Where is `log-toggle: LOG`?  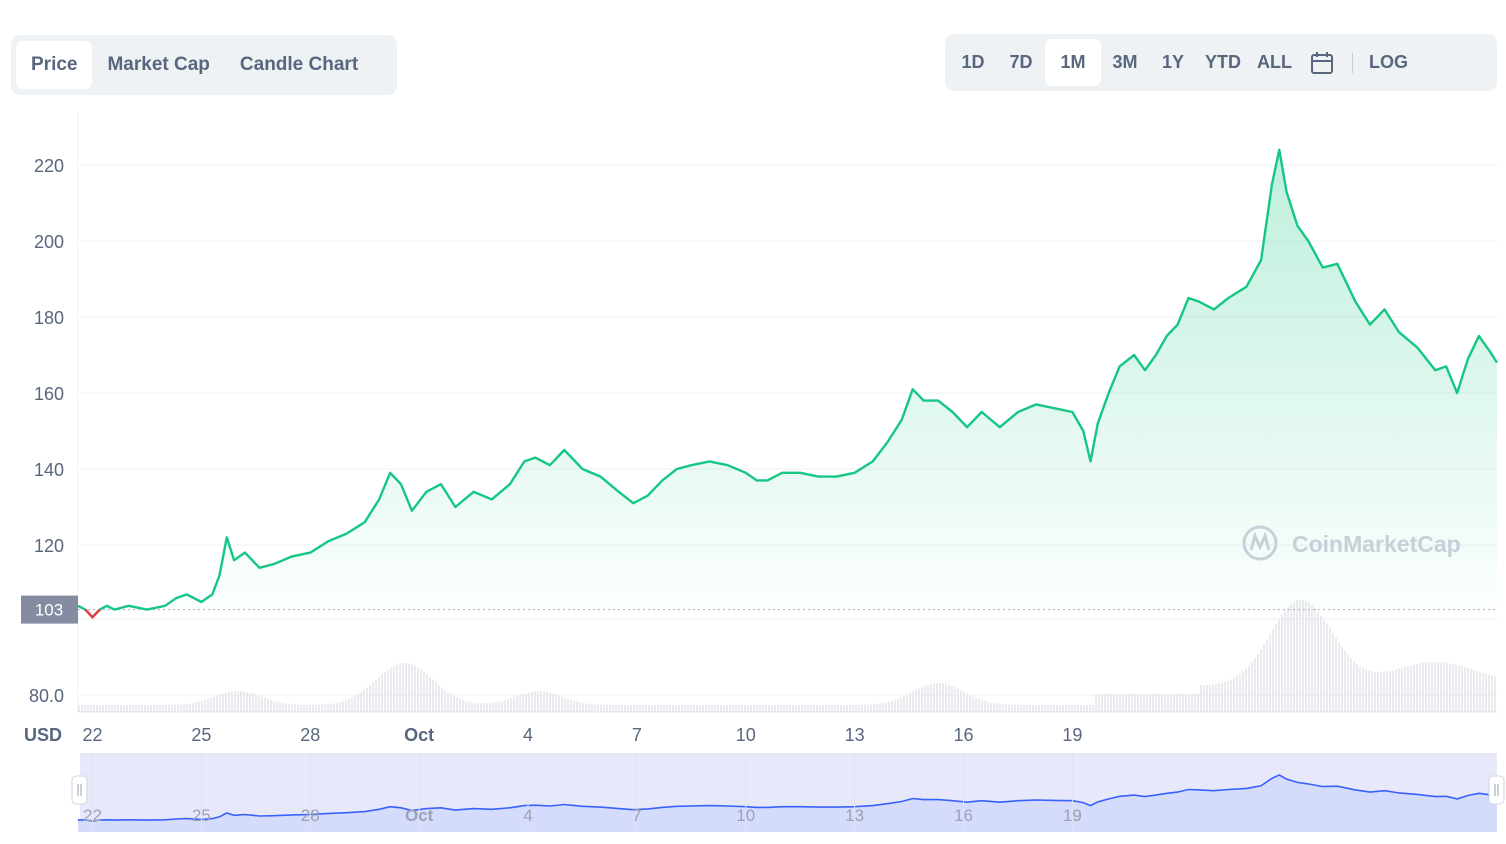
log-toggle: LOG is located at coordinates (1388, 62).